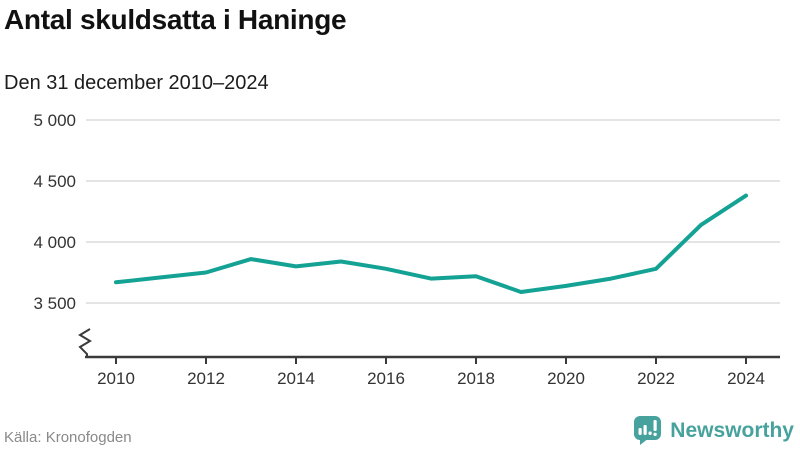 This screenshot has width=800, height=450. Describe the element at coordinates (656, 378) in the screenshot. I see `x-axis-label: 2022` at that location.